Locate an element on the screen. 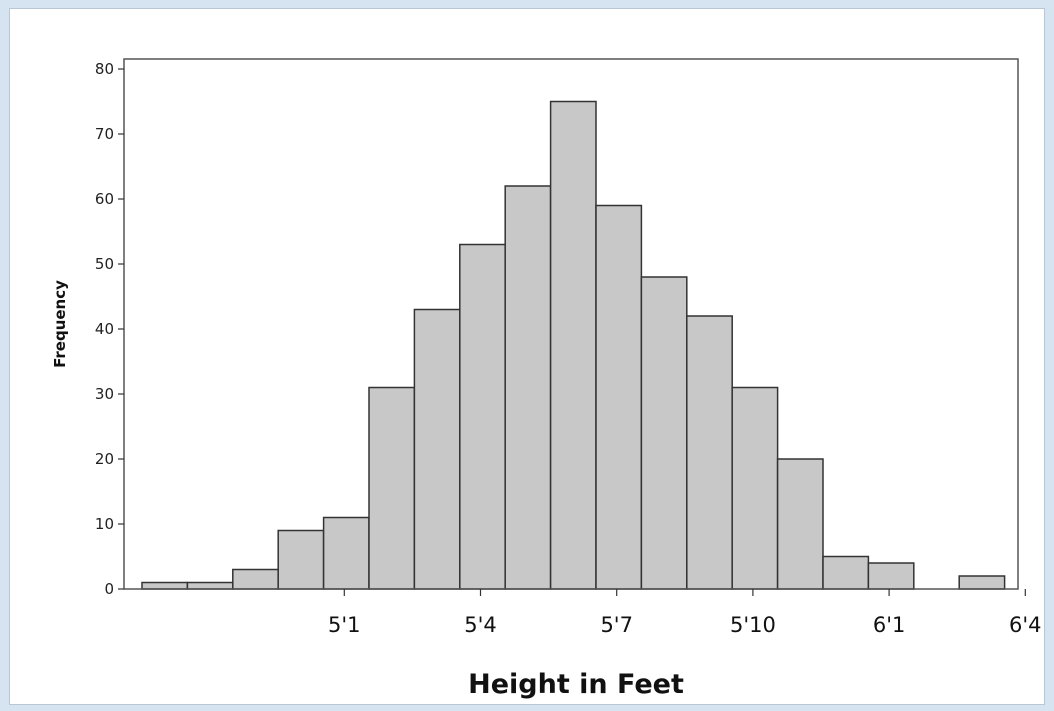 The height and width of the screenshot is (711, 1054). y-tick-label: 20 is located at coordinates (104, 459).